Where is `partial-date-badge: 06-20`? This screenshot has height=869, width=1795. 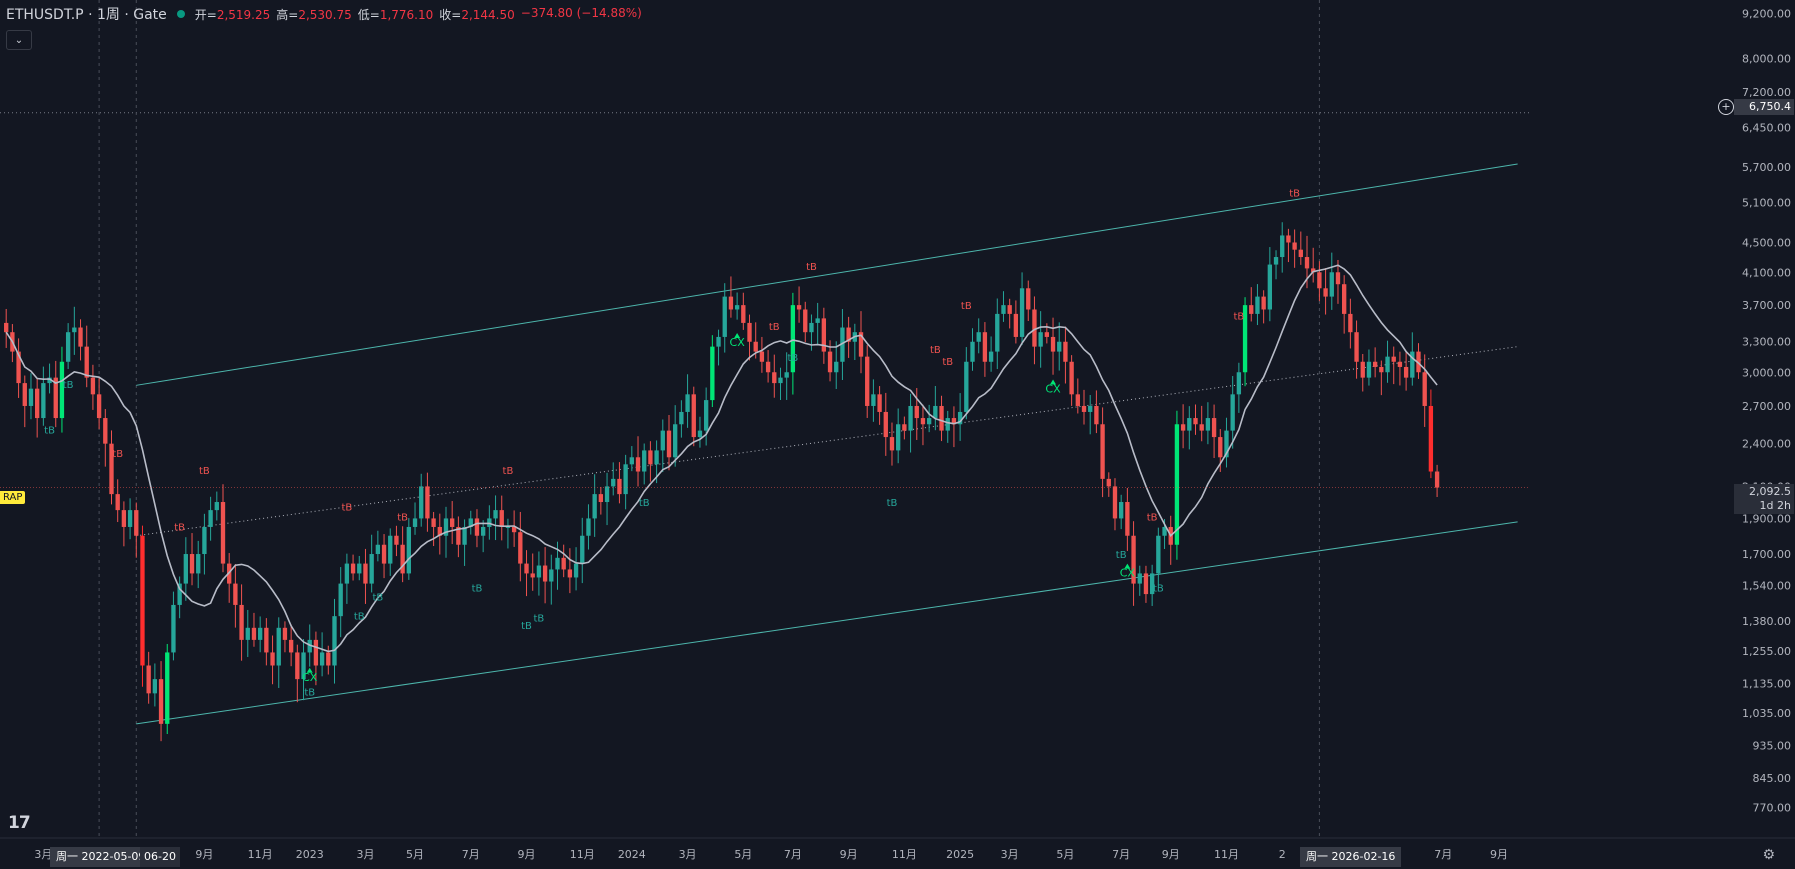 partial-date-badge: 06-20 is located at coordinates (160, 857).